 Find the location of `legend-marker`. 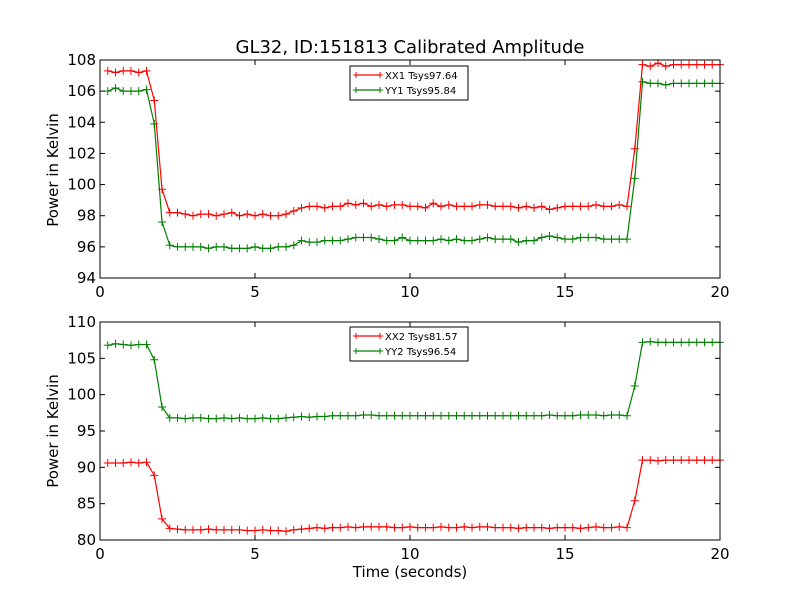

legend-marker is located at coordinates (368, 75).